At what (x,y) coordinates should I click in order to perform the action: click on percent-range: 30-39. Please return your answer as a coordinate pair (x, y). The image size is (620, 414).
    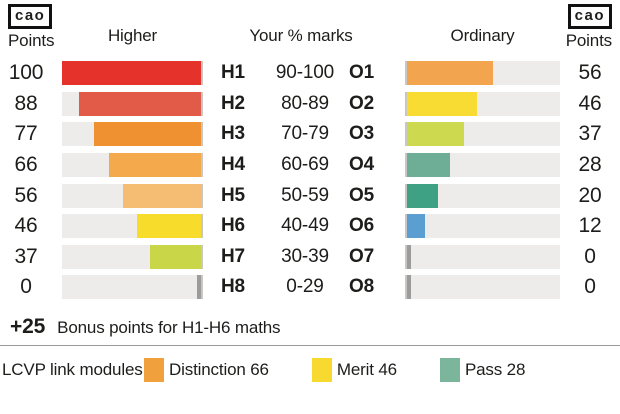
    Looking at the image, I should click on (305, 256).